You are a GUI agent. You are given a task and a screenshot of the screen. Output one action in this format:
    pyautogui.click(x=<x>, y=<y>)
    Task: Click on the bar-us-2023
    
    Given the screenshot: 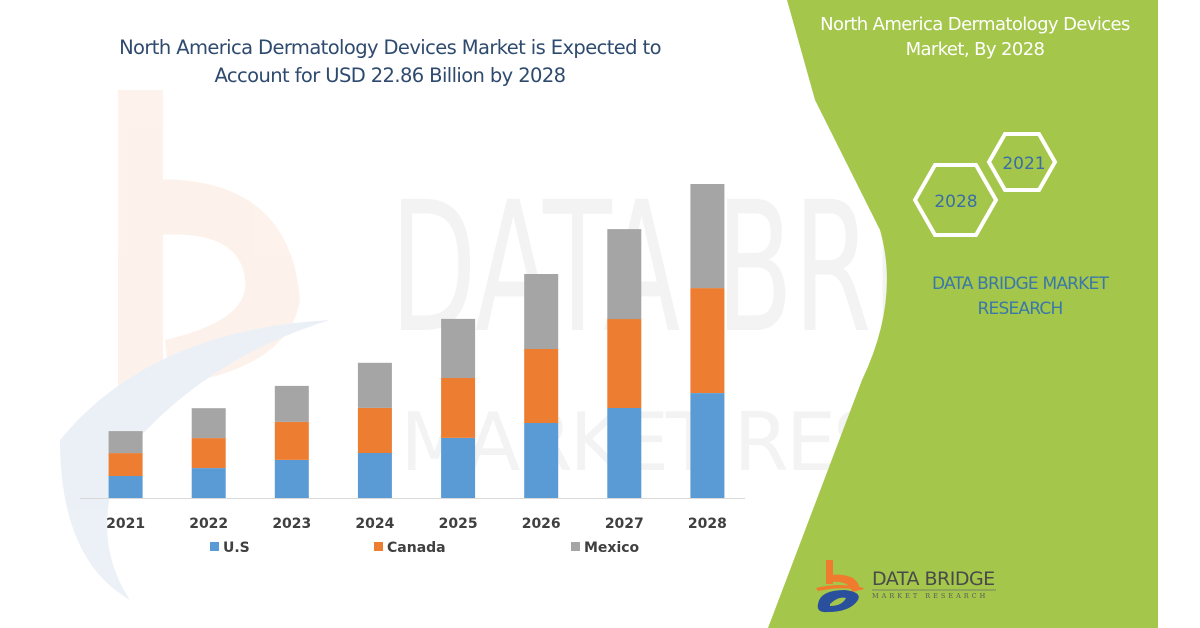 What is the action you would take?
    pyautogui.click(x=291, y=479)
    